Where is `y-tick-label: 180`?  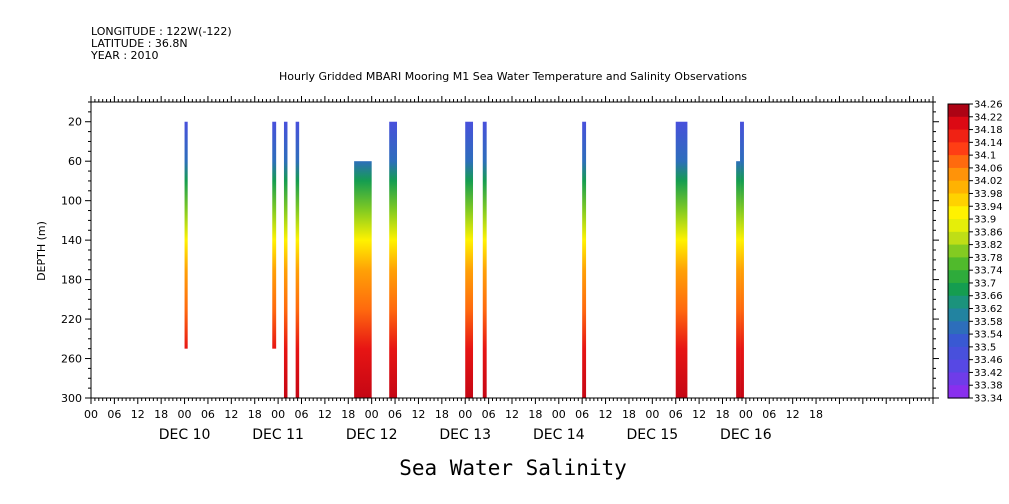
y-tick-label: 180 is located at coordinates (71, 280).